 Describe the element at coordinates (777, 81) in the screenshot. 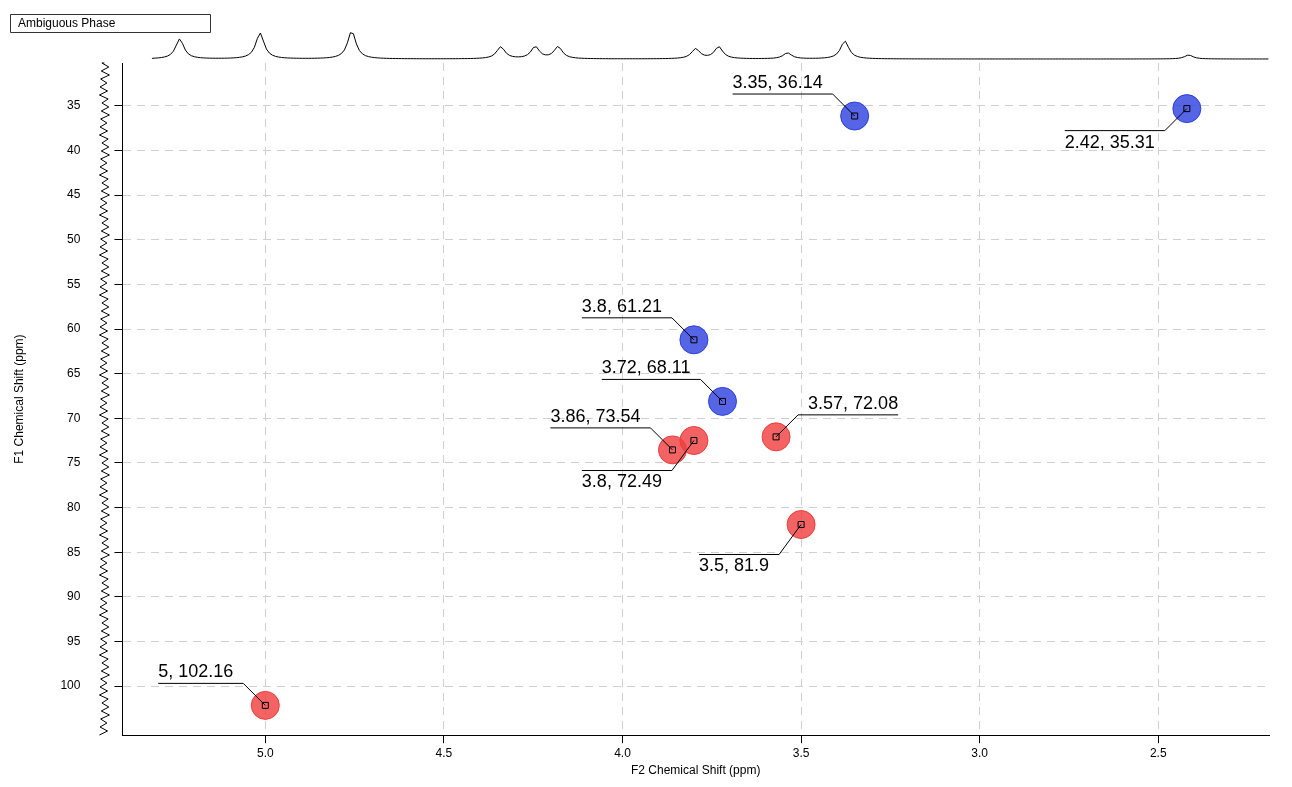

I see `data-label: 3.35, 36.14` at that location.